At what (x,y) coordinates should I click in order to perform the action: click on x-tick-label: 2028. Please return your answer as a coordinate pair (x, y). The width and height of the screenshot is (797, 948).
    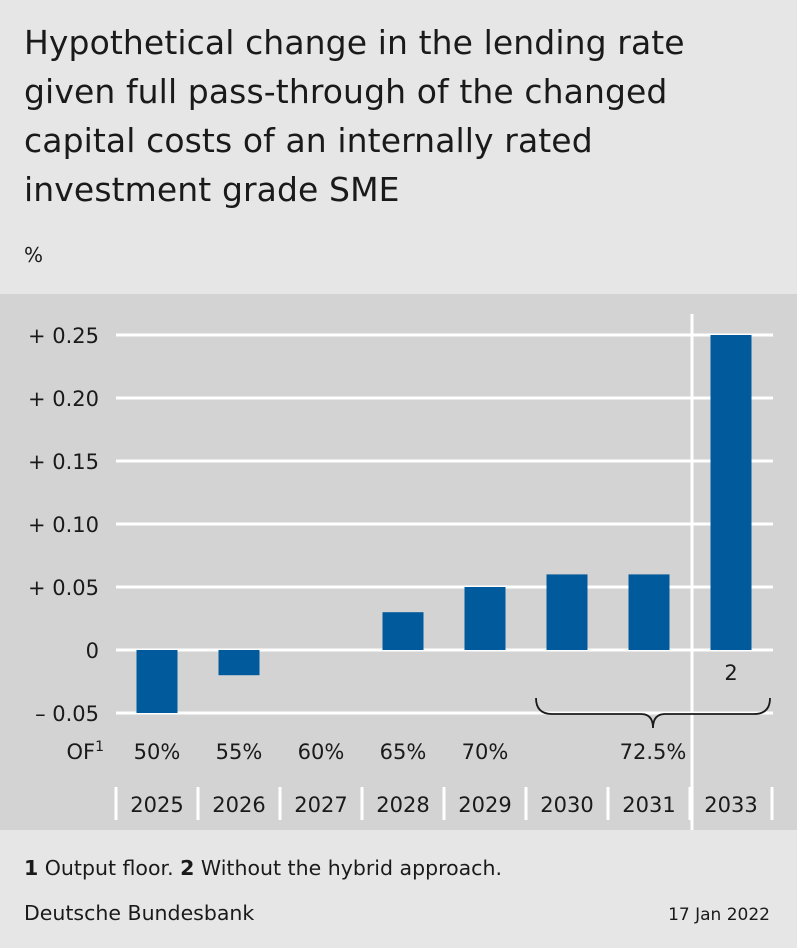
    Looking at the image, I should click on (402, 805).